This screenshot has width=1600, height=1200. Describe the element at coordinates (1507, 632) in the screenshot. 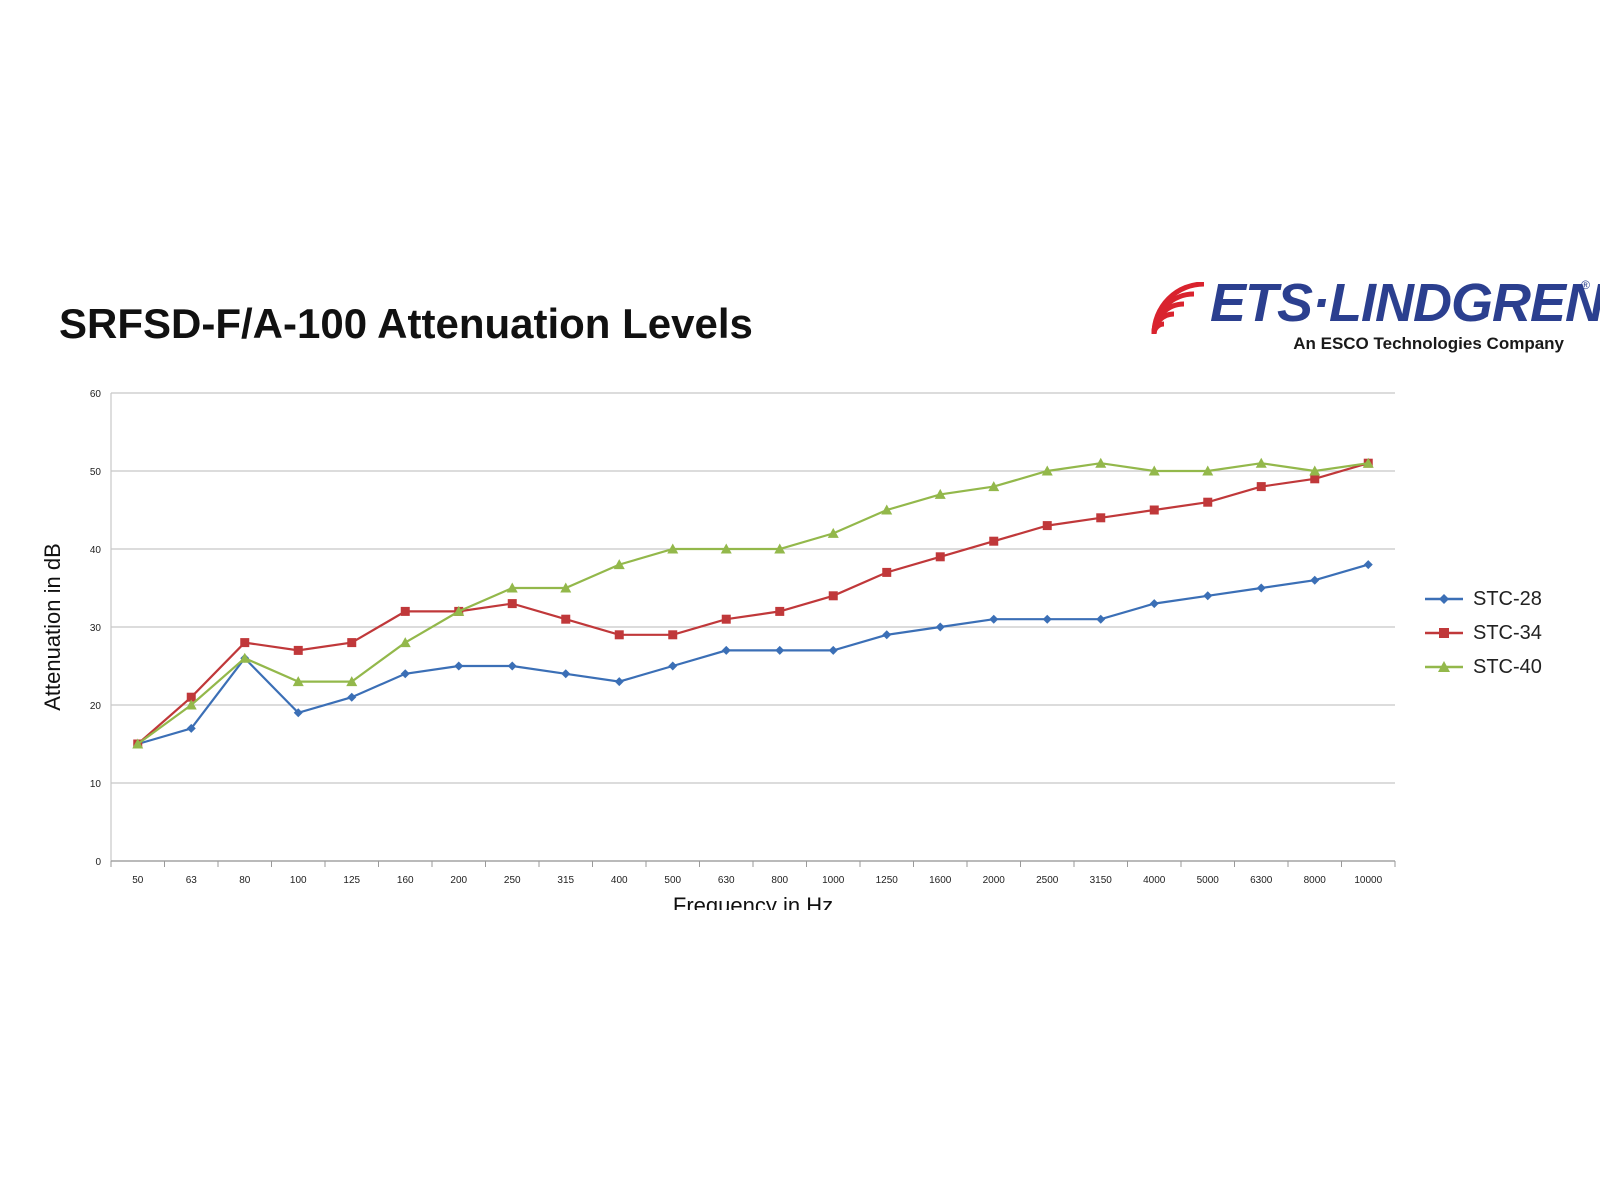

I see `legend-label: STC-34` at that location.